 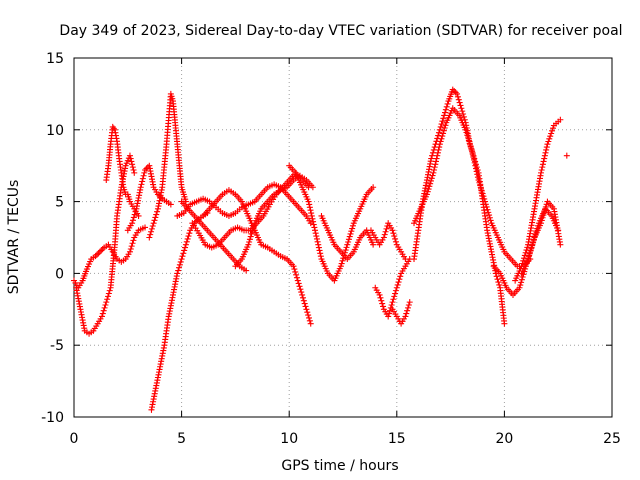 I want to click on series-arc-b, so click(x=122, y=171).